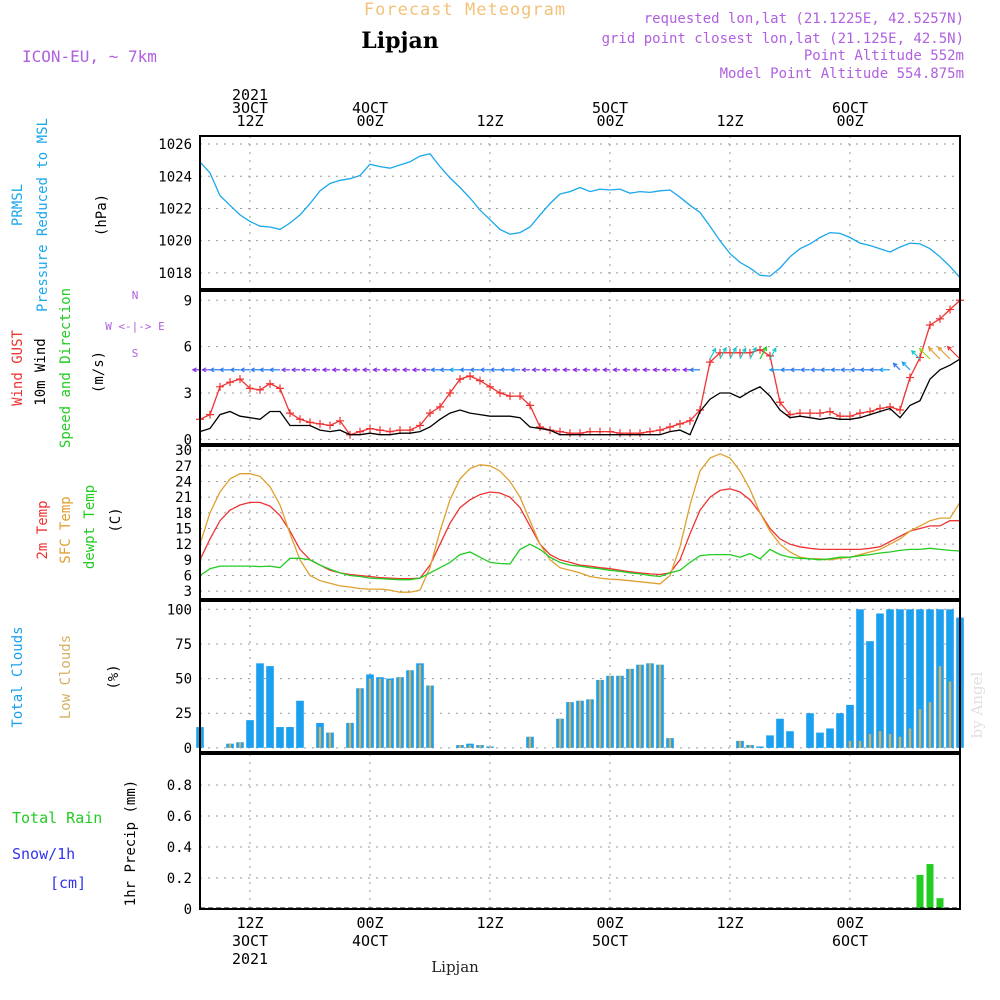  I want to click on point-altitude: Point Altitude 552m, so click(884, 56).